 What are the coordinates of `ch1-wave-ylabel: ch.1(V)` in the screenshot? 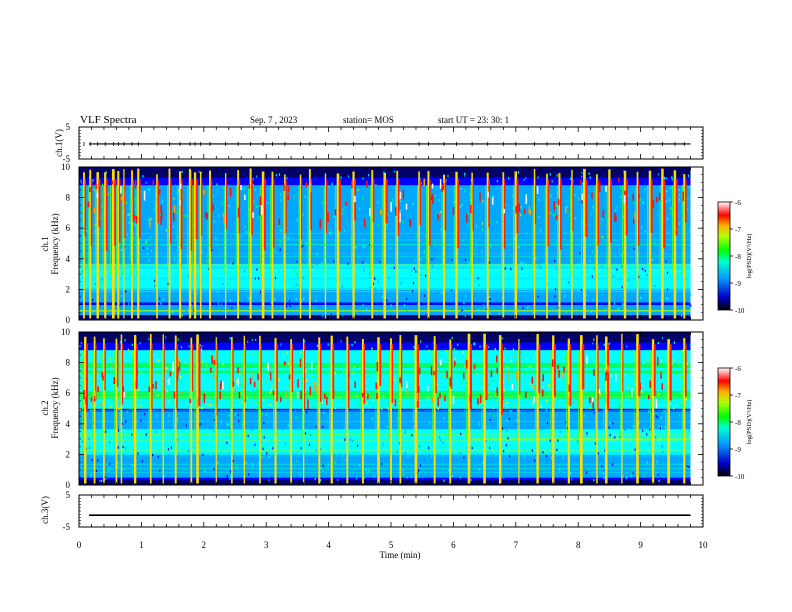 It's located at (59, 143).